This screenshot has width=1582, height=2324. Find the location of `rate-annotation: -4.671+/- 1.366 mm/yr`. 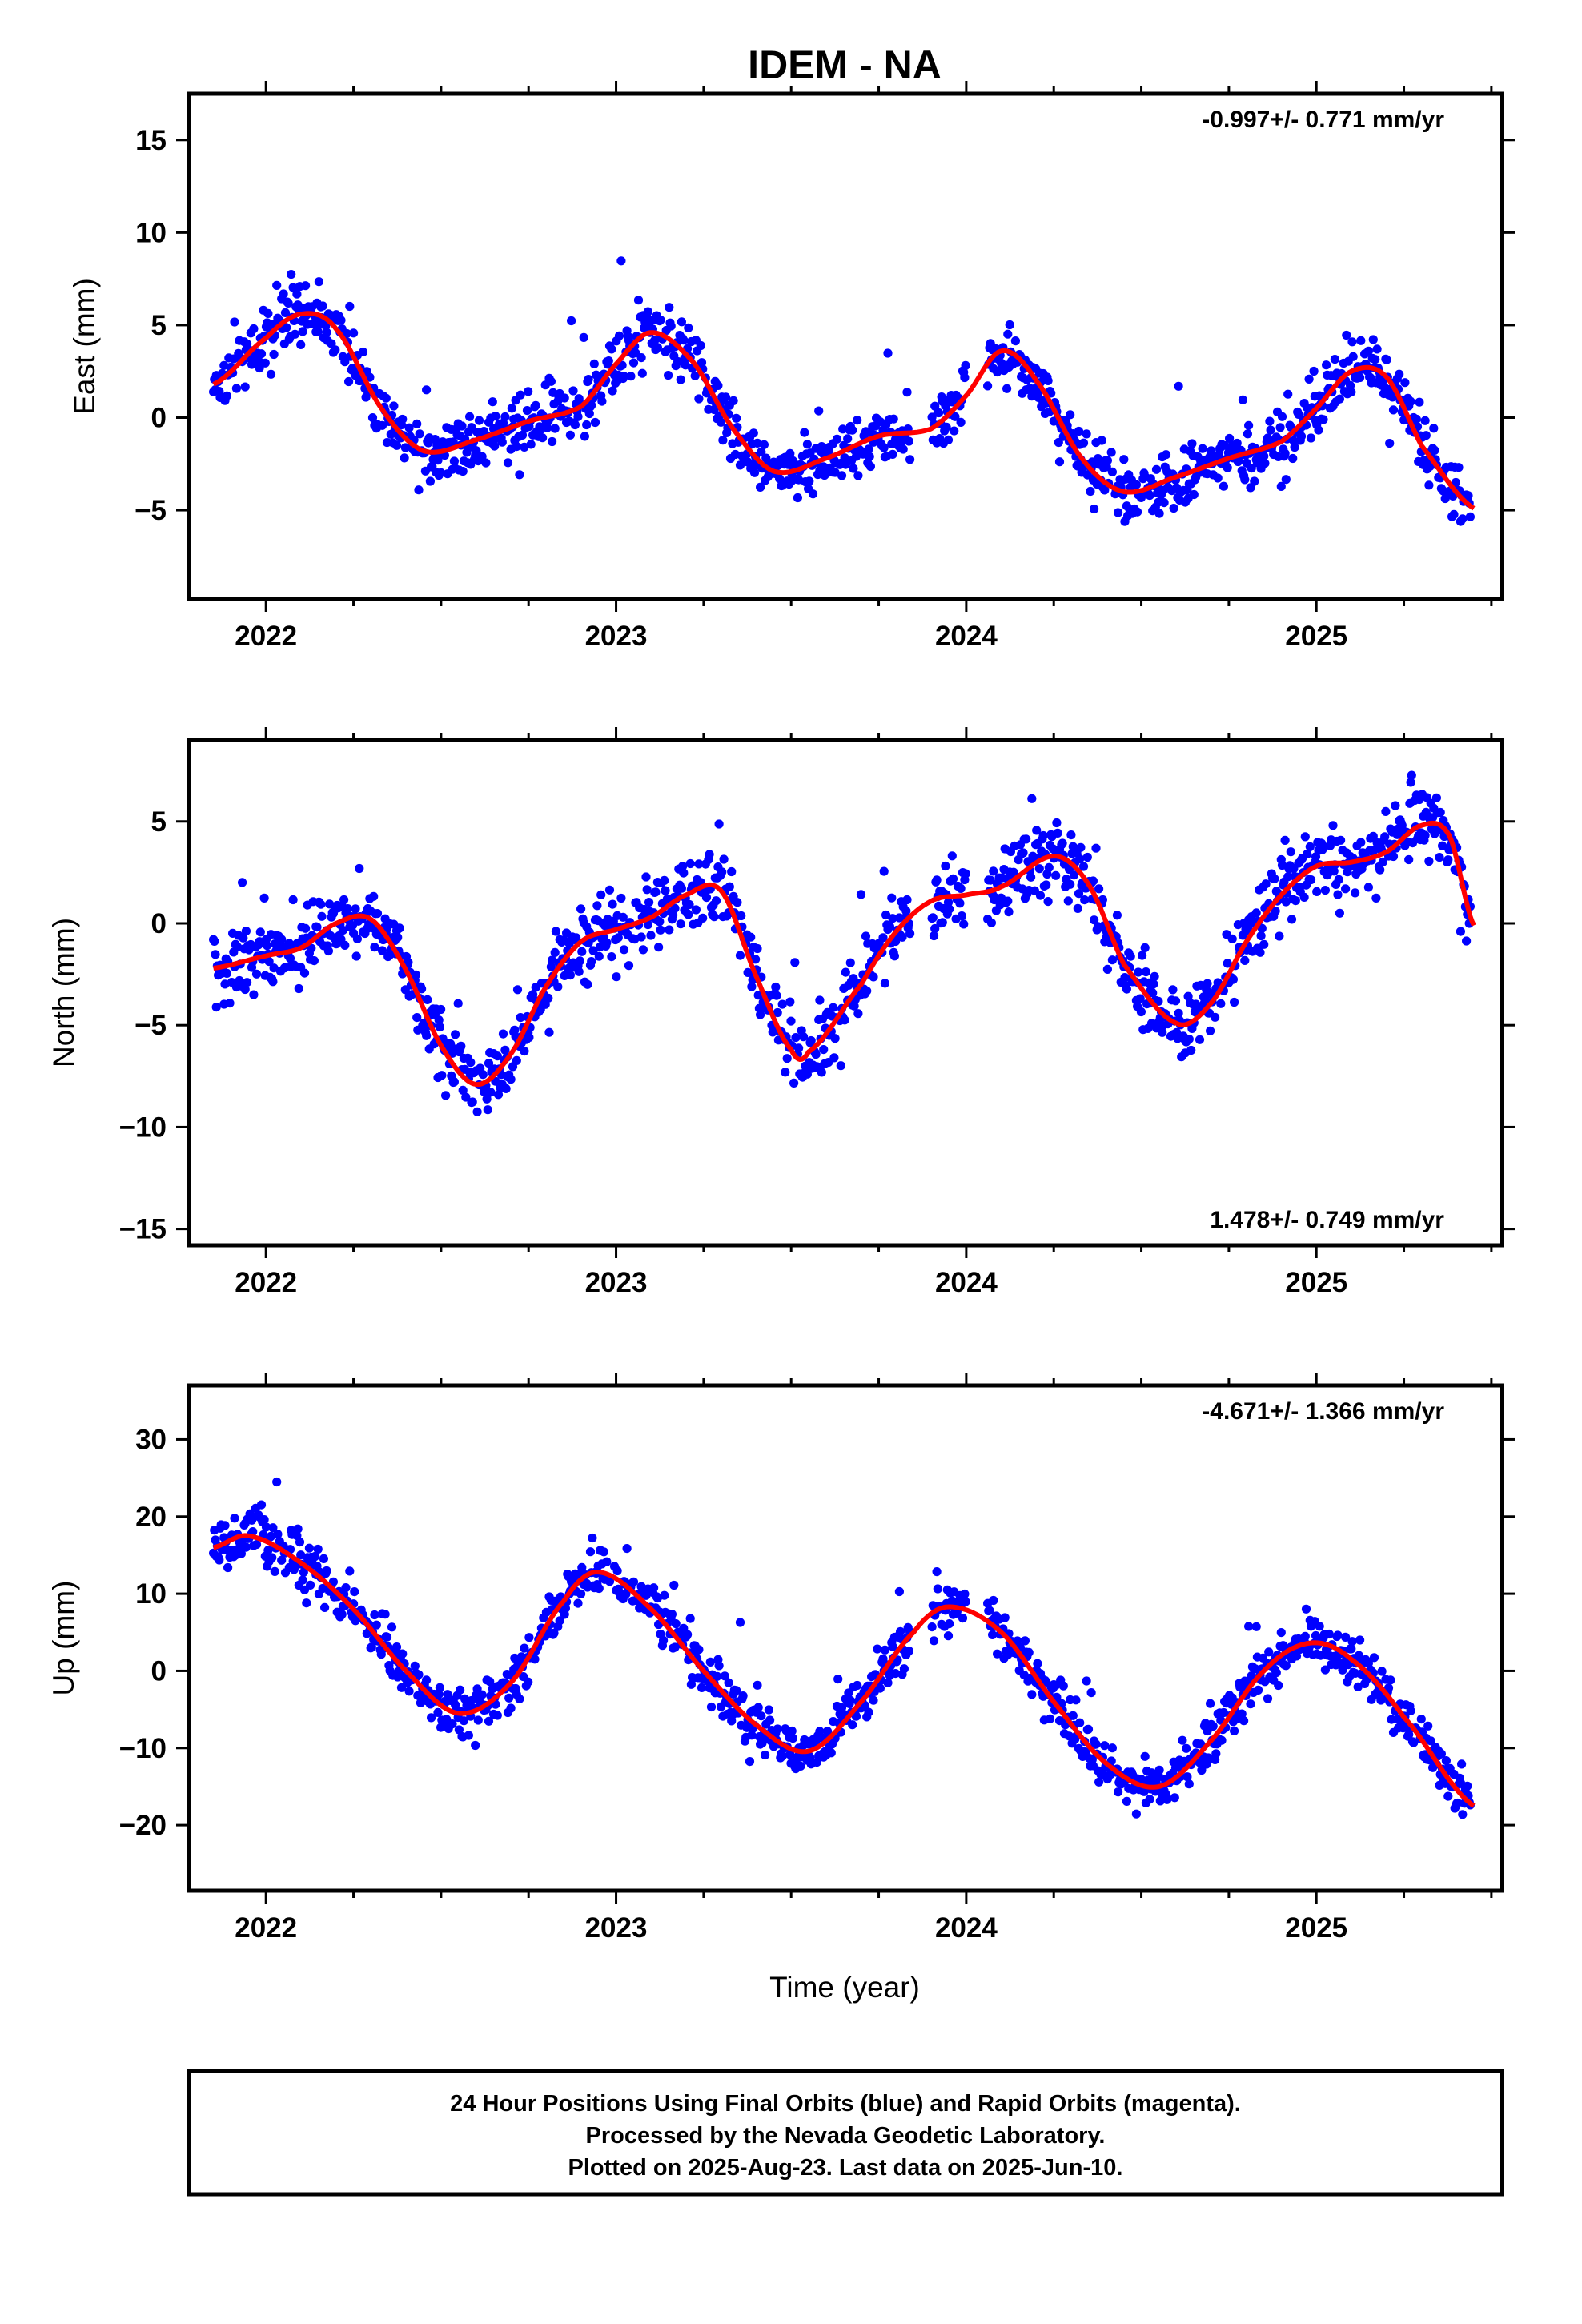

rate-annotation: -4.671+/- 1.366 mm/yr is located at coordinates (1323, 1411).